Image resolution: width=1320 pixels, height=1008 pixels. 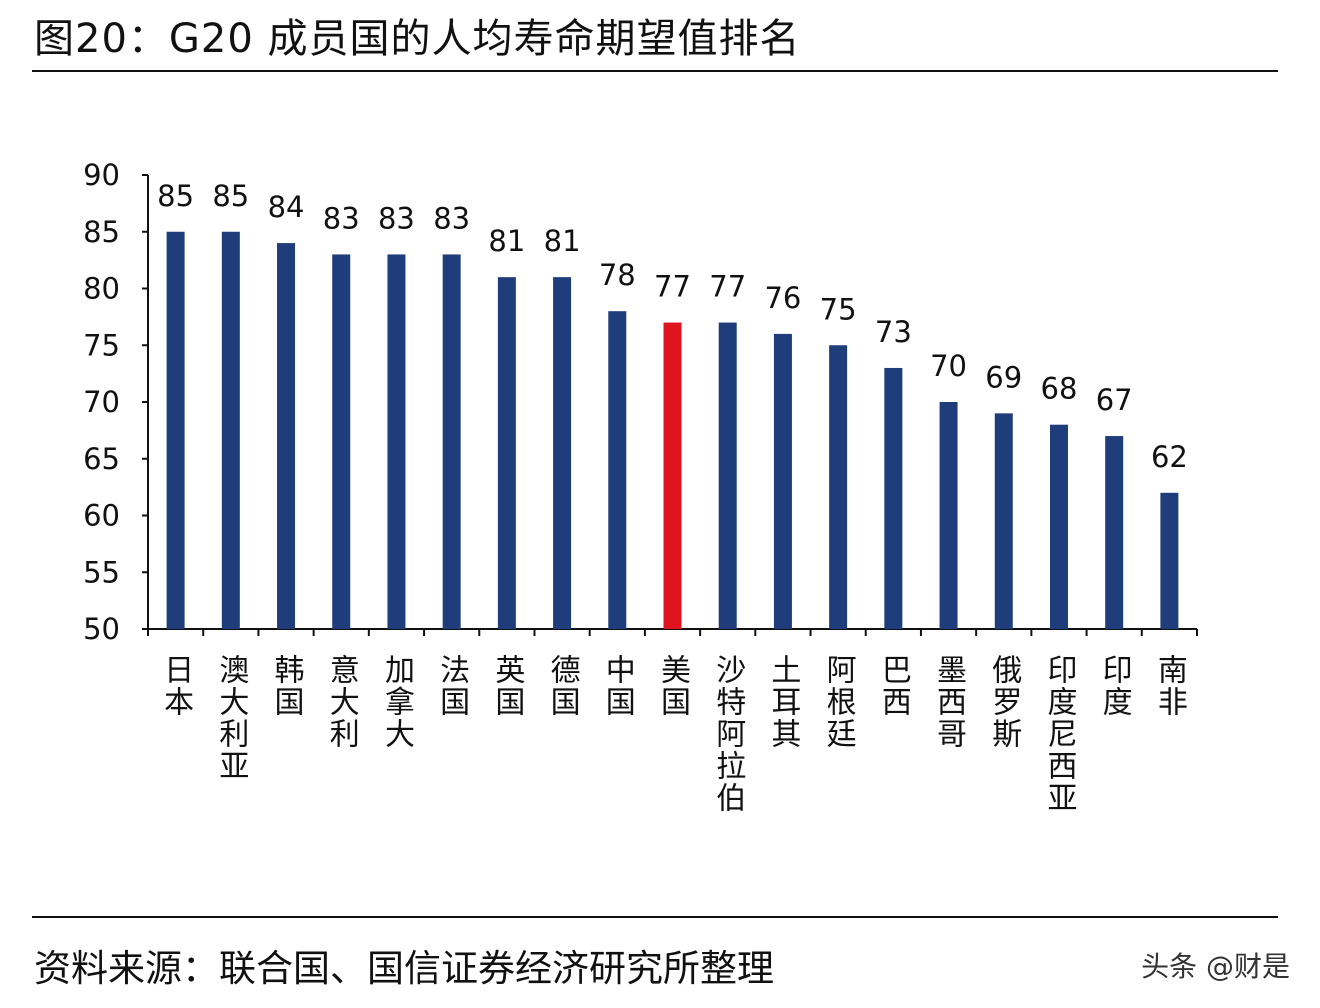 I want to click on category-label: 沙特阿拉伯, so click(x=728, y=734).